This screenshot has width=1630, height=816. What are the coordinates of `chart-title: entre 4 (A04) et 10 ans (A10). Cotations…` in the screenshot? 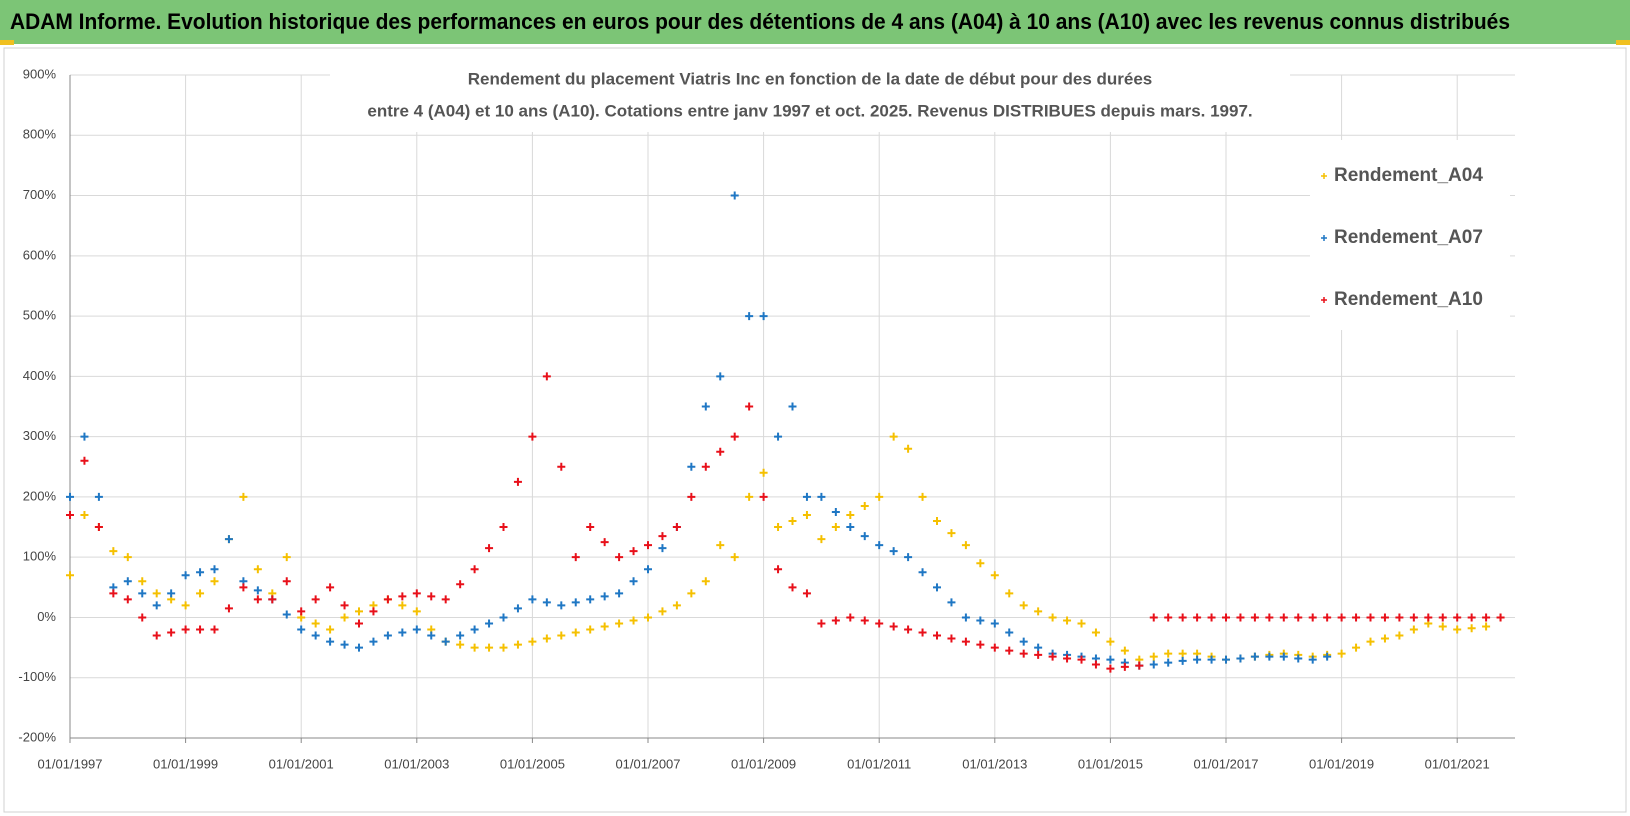 It's located at (809, 110).